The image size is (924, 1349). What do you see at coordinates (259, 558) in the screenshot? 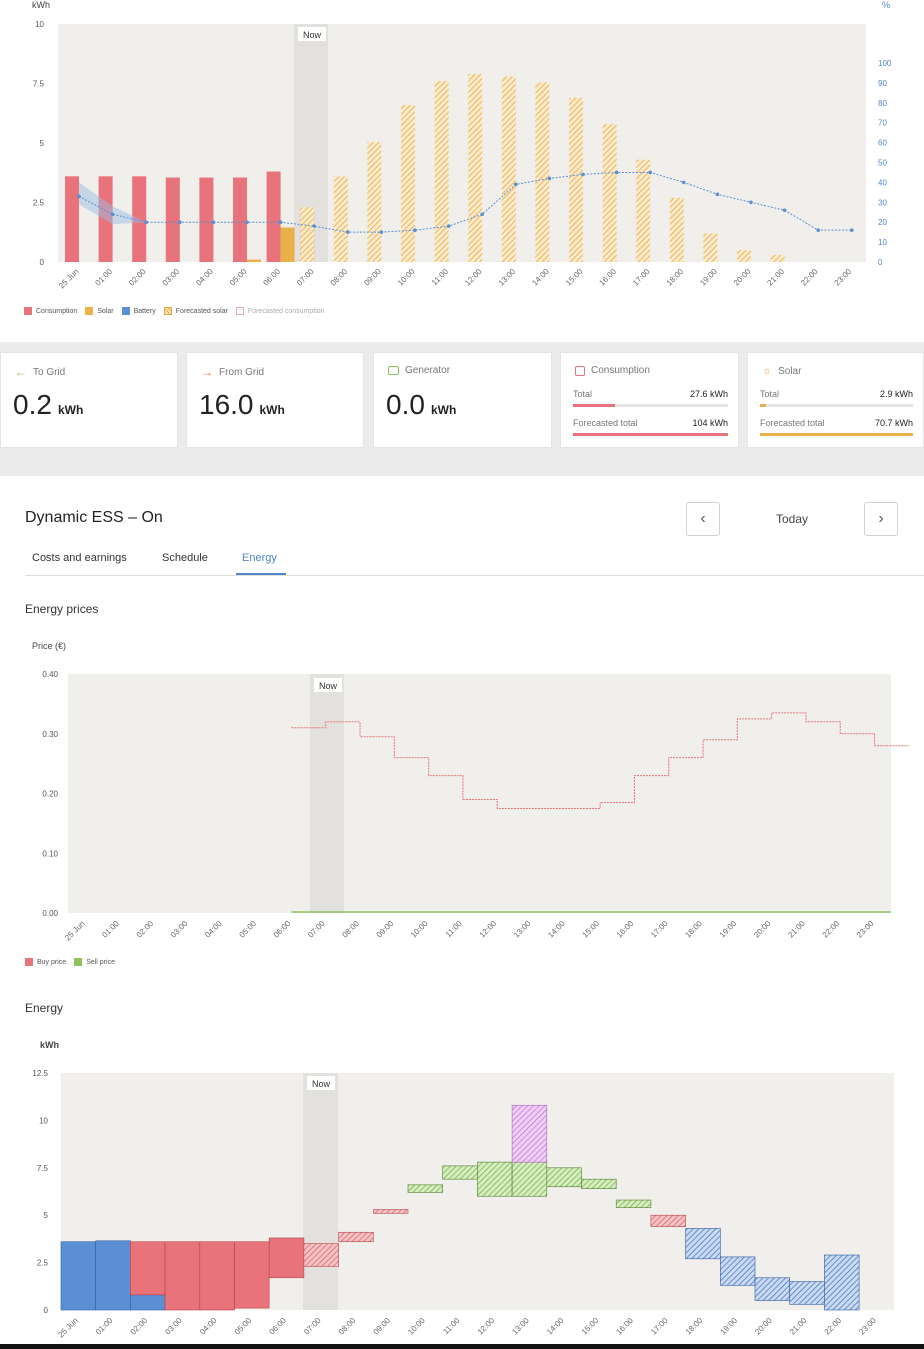
I see `tab-energy: Energy` at bounding box center [259, 558].